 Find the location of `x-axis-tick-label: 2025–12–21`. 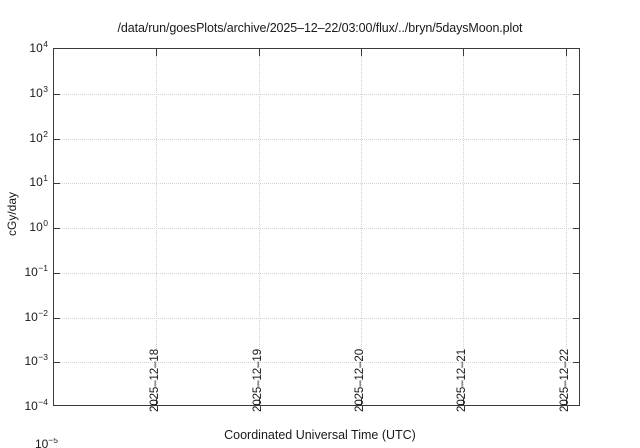

x-axis-tick-label: 2025–12–21 is located at coordinates (462, 380).